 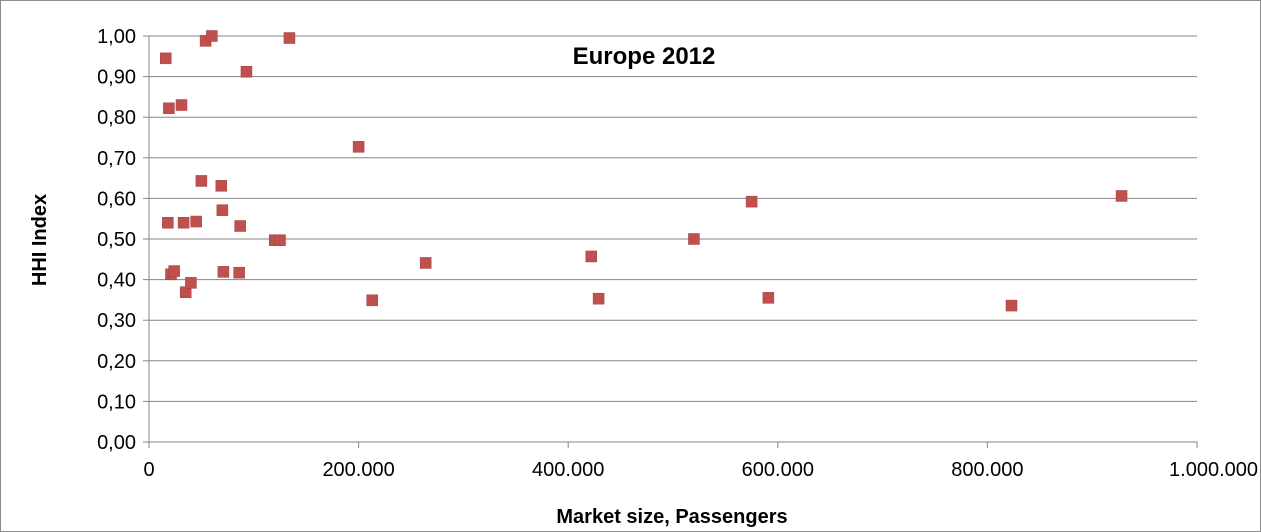 What do you see at coordinates (1213, 470) in the screenshot?
I see `x-tick-label: 1.000.000` at bounding box center [1213, 470].